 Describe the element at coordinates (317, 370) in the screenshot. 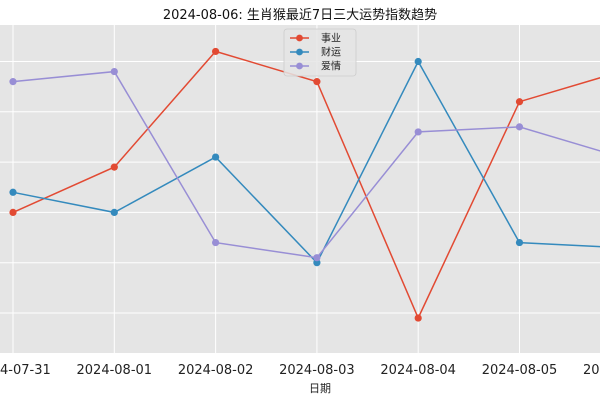

I see `x-tick-label: 2024-08-03` at that location.